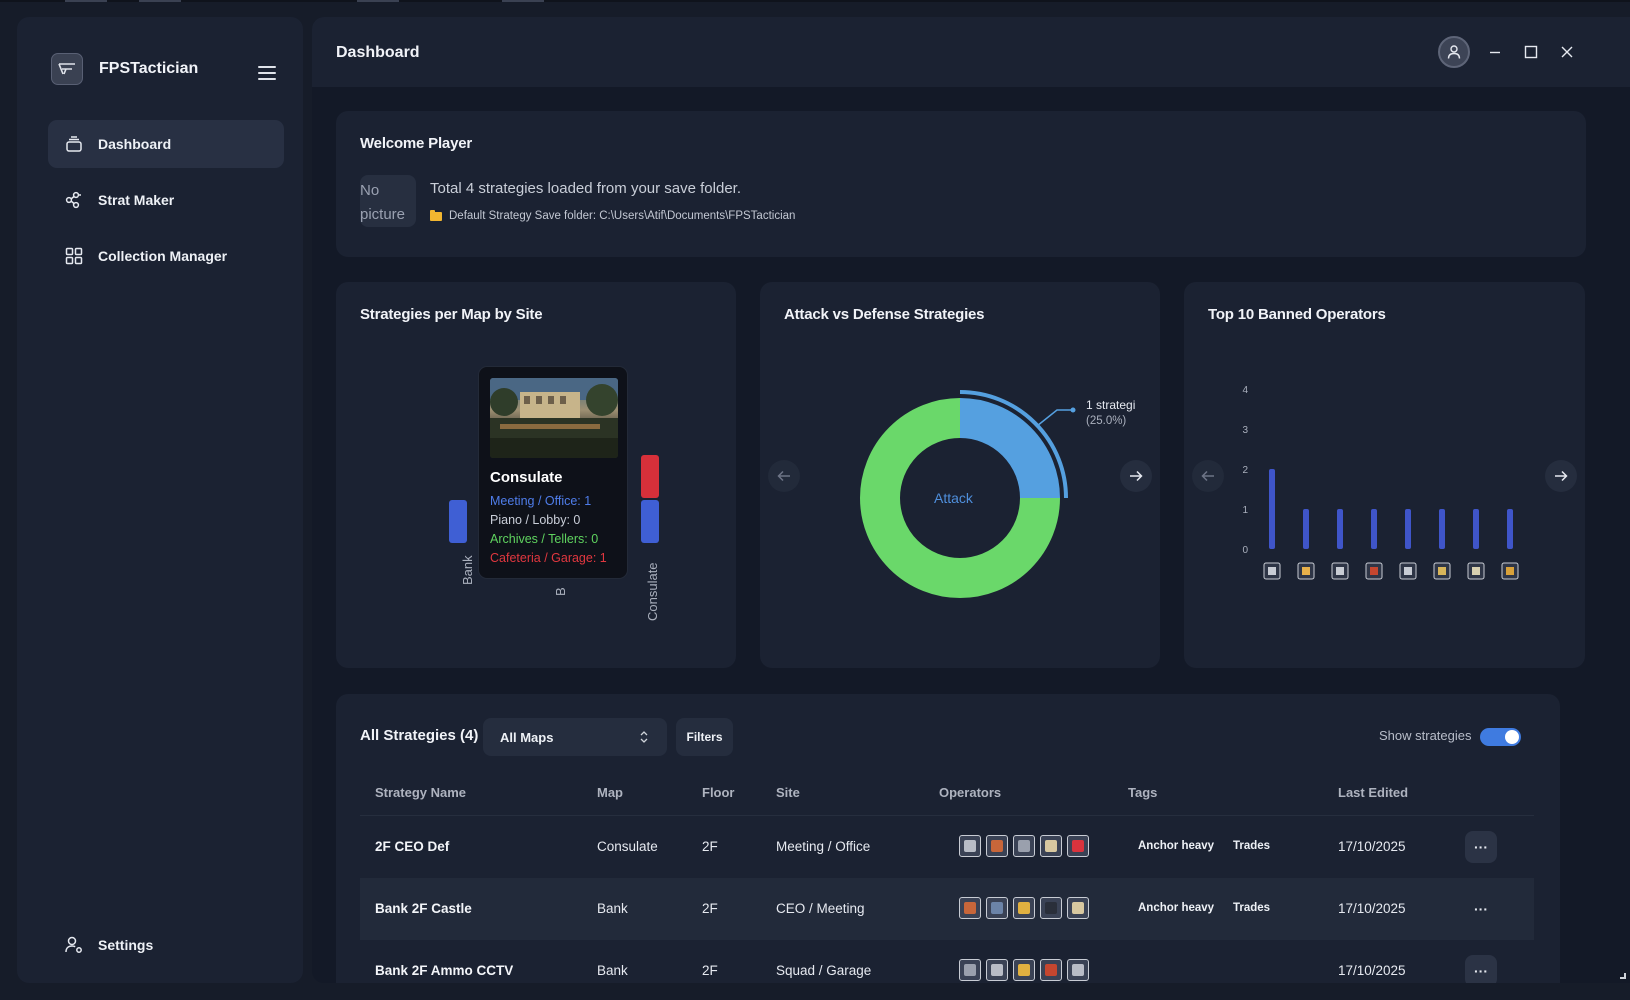 This screenshot has height=1000, width=1630. What do you see at coordinates (1567, 52) in the screenshot?
I see `close-icon` at bounding box center [1567, 52].